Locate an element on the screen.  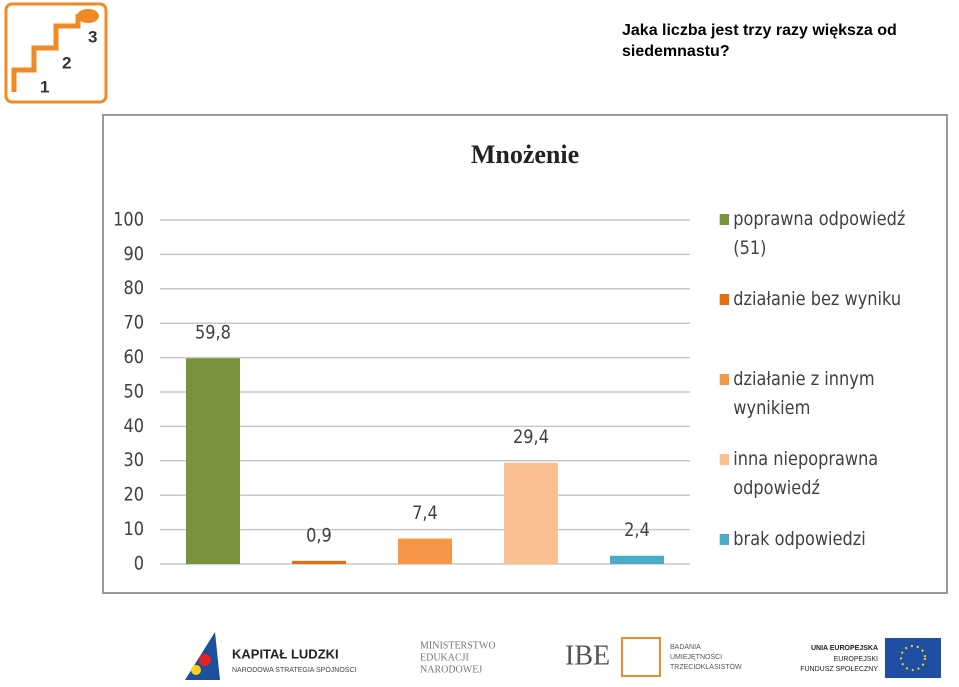
men-line: NARODOWEJ is located at coordinates (451, 669).